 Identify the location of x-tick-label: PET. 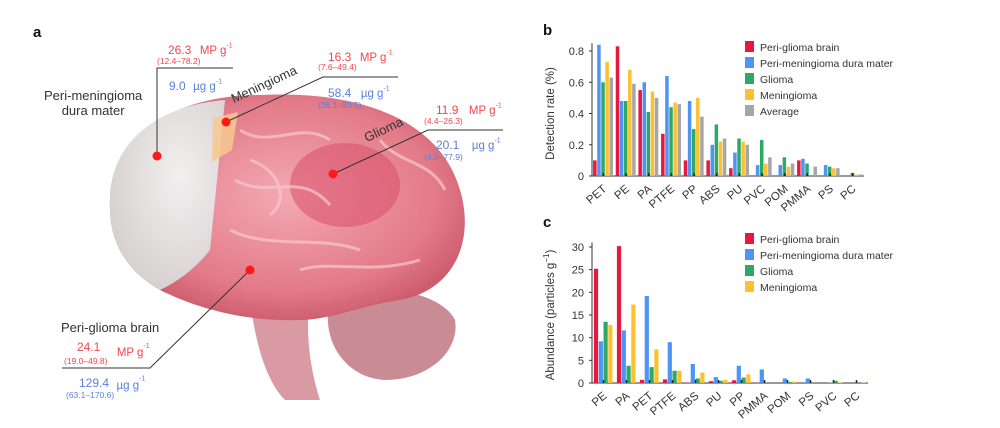
(596, 195).